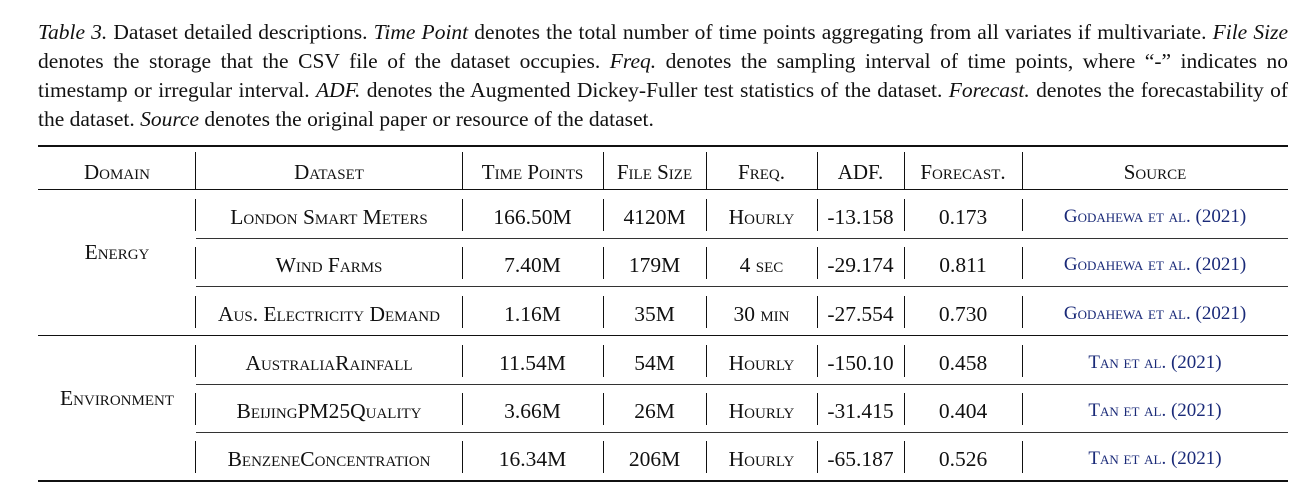 The height and width of the screenshot is (490, 1304). Describe the element at coordinates (654, 411) in the screenshot. I see `table-cell-filesize: 26M` at that location.